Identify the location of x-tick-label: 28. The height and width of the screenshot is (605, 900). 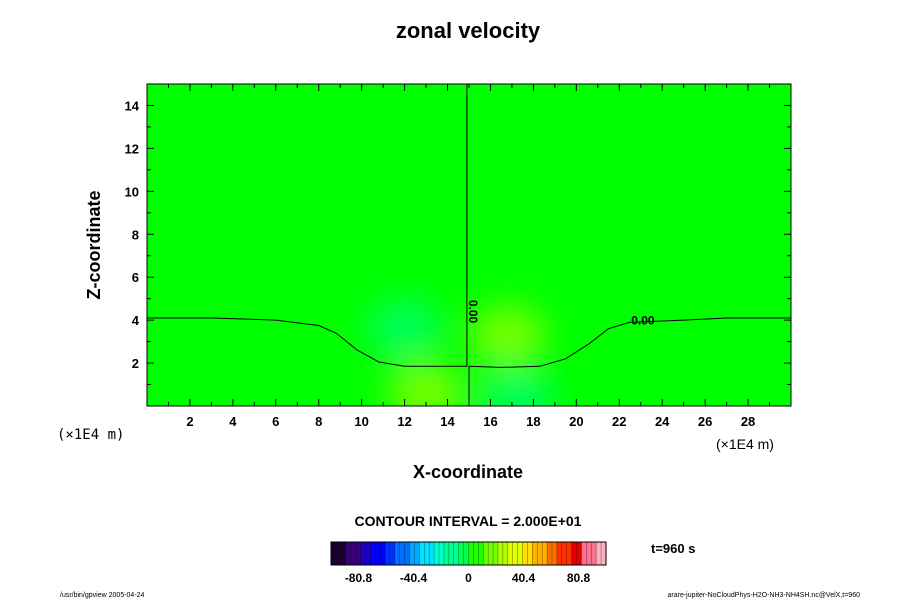
(748, 421).